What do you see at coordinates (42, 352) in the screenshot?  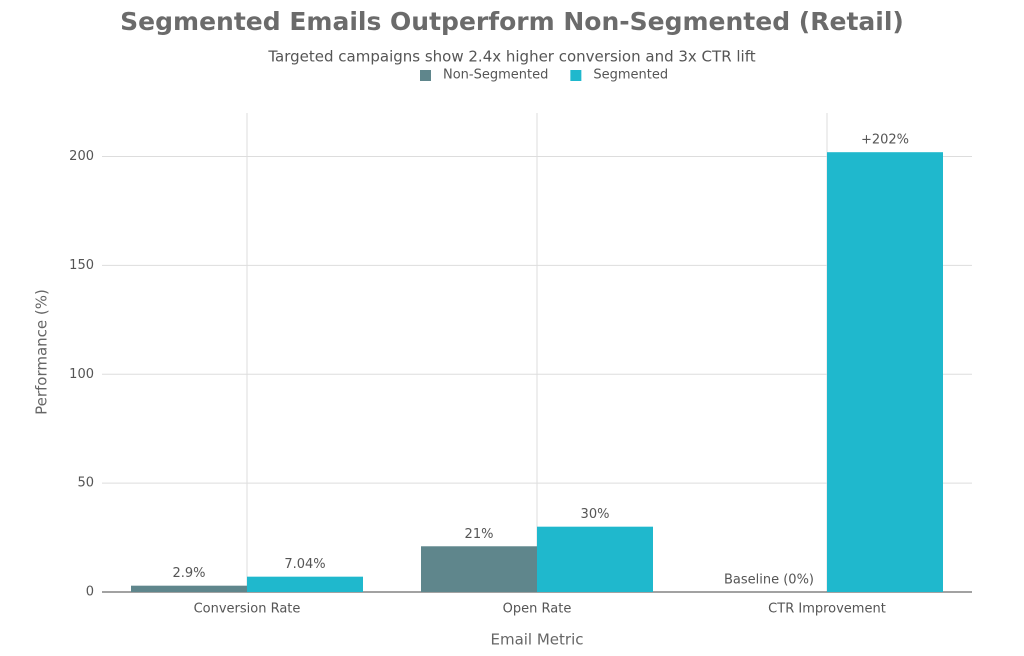 I see `y-axis-title: Performance (%)` at bounding box center [42, 352].